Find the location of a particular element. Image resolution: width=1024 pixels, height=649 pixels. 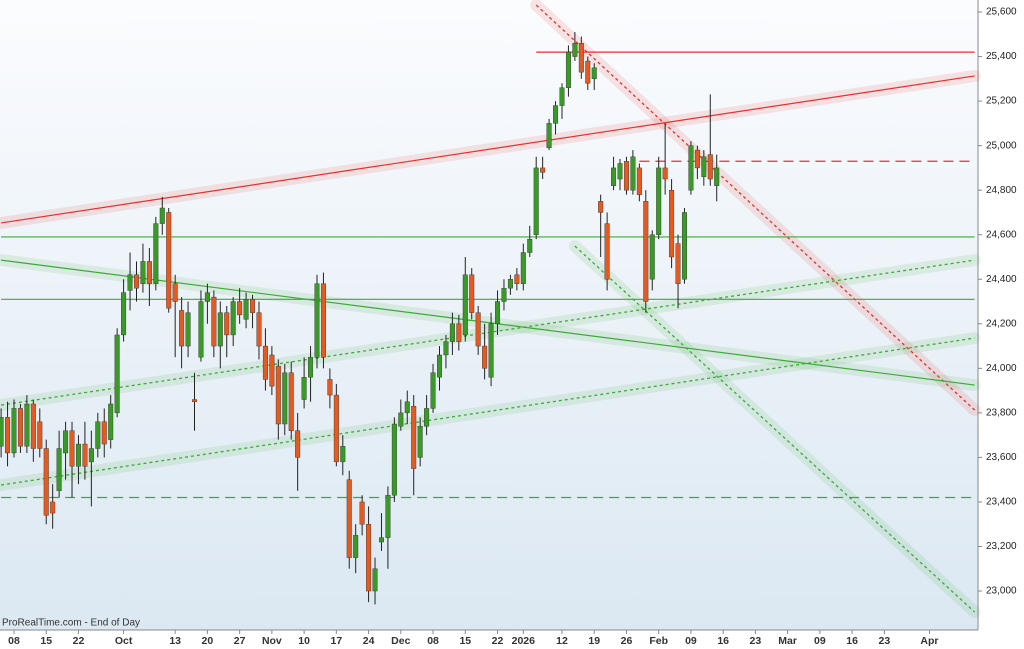

y-tick-label: 25,600 is located at coordinates (1001, 12).